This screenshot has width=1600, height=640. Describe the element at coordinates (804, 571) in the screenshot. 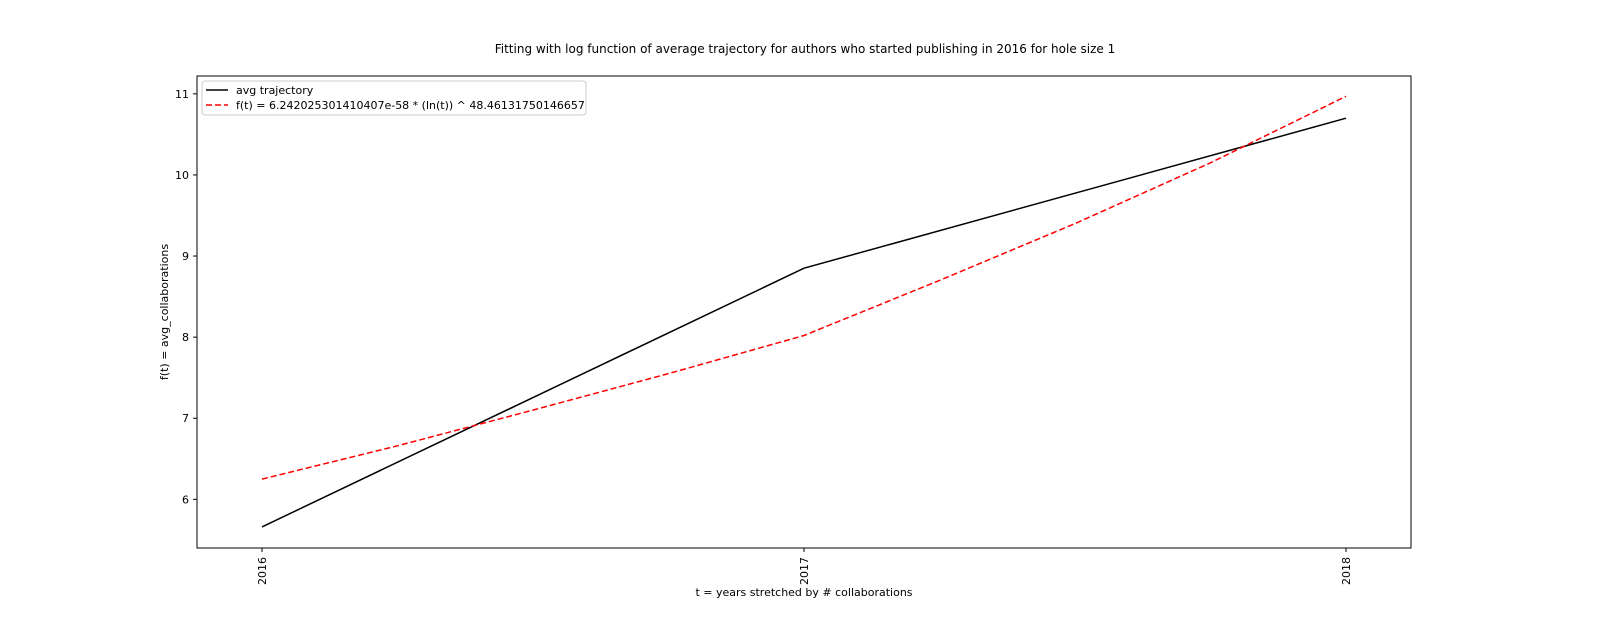

I see `x-tick-label: 2017` at that location.